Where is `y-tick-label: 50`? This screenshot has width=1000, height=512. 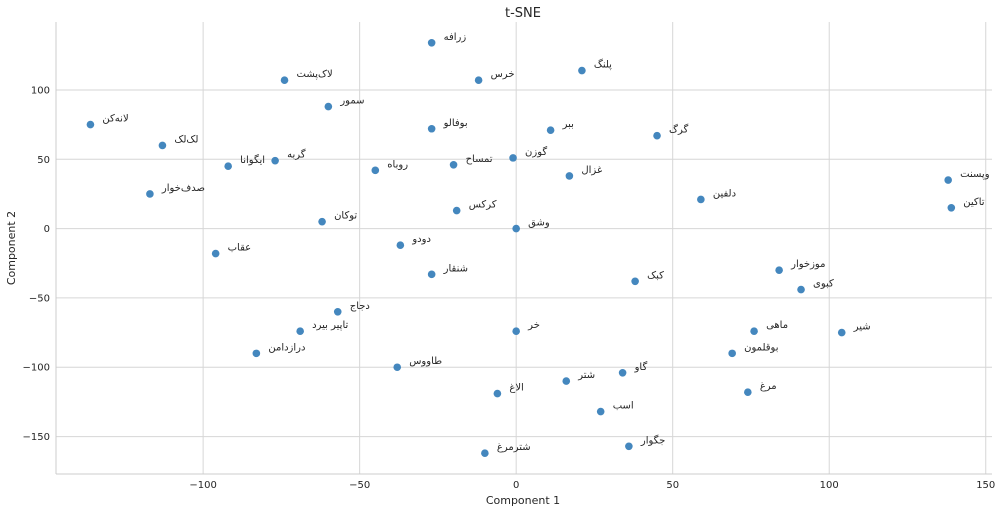 y-tick-label: 50 is located at coordinates (43, 160).